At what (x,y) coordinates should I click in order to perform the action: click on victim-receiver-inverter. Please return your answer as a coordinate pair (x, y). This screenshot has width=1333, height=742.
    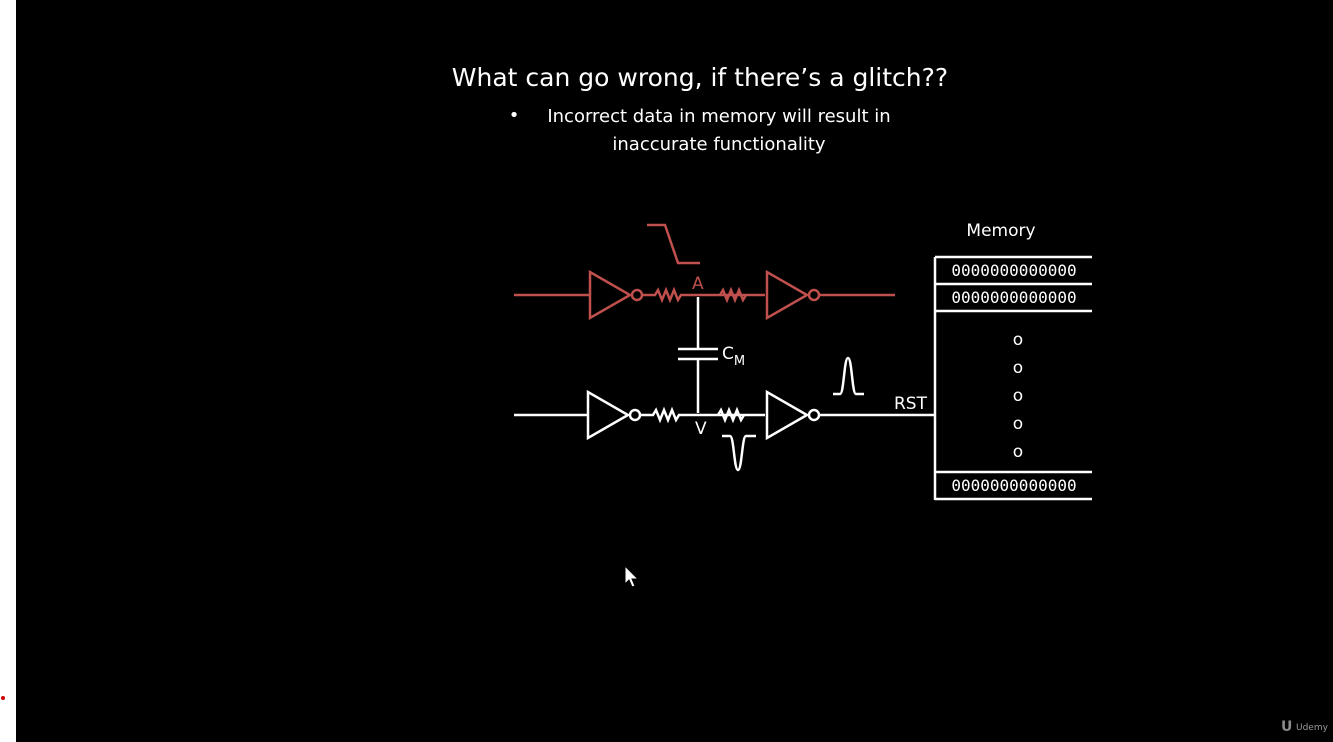
    Looking at the image, I should click on (787, 415).